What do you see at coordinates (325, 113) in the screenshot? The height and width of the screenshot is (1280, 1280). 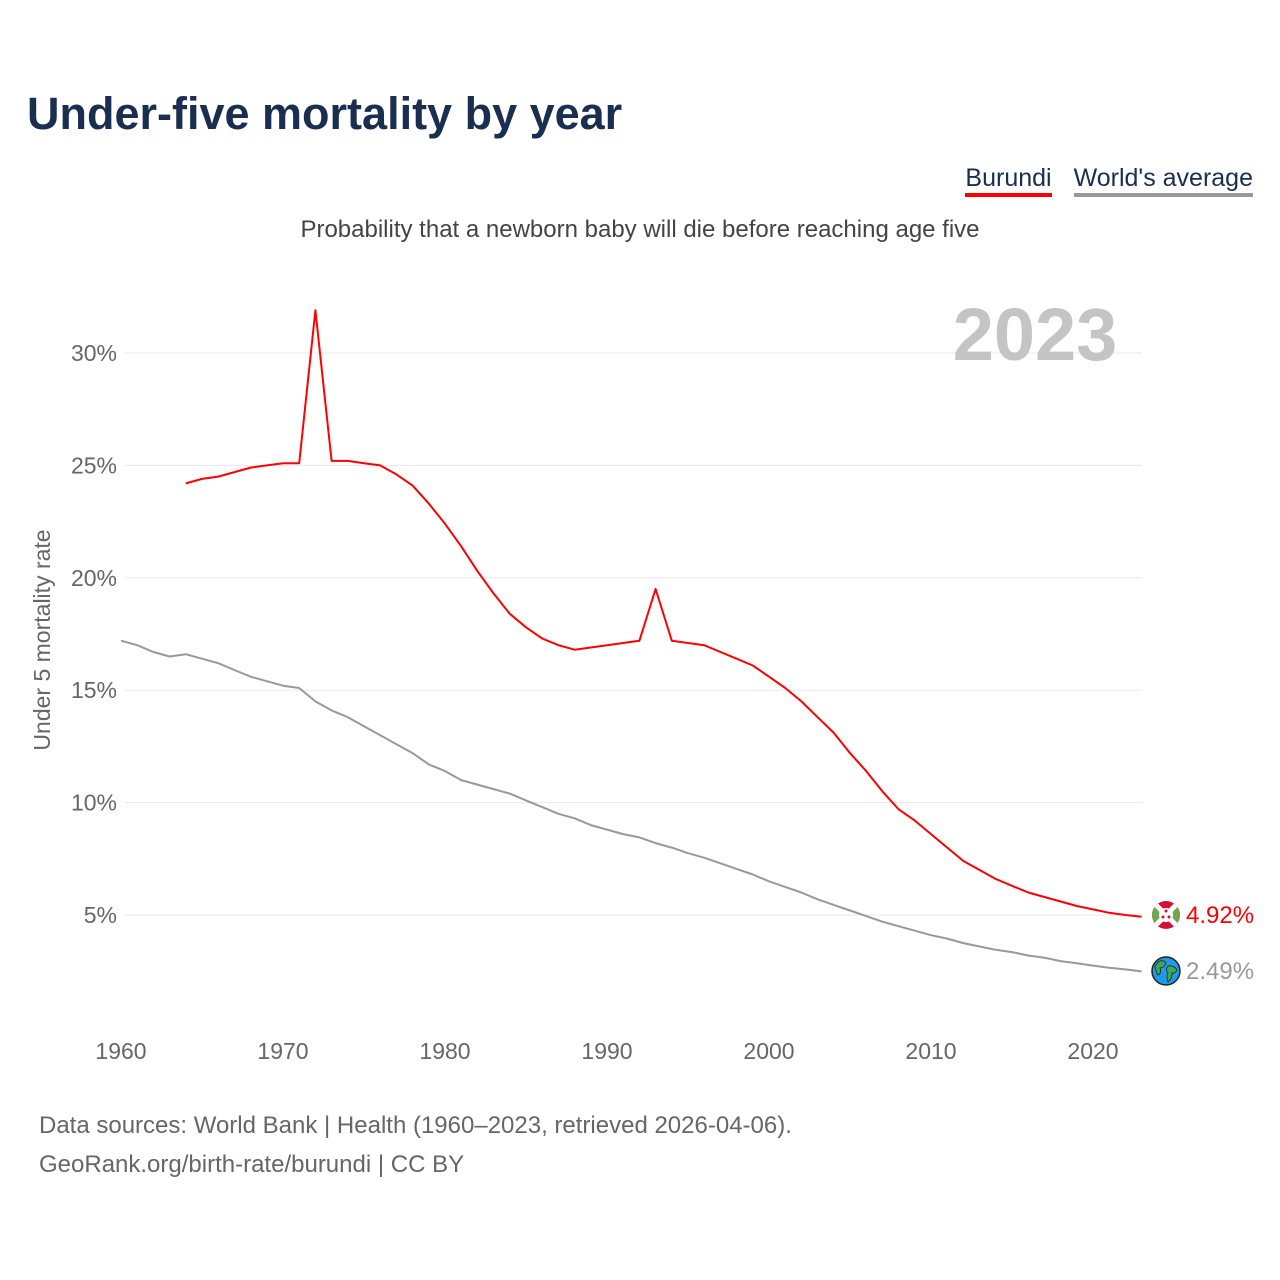 I see `chart-title: Under-five mortality by year` at bounding box center [325, 113].